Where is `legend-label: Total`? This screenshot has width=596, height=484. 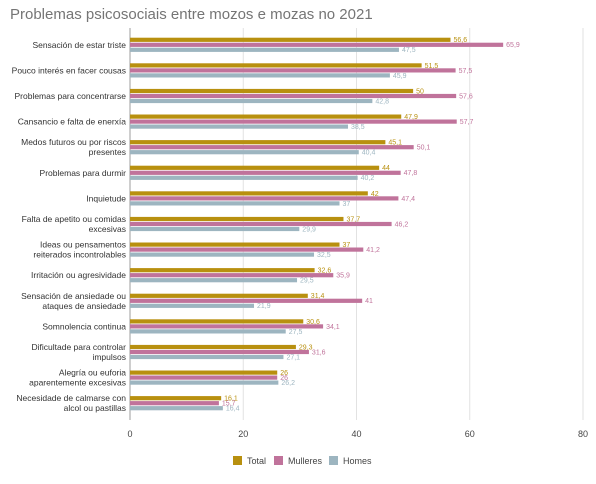
legend-label: Total is located at coordinates (256, 461).